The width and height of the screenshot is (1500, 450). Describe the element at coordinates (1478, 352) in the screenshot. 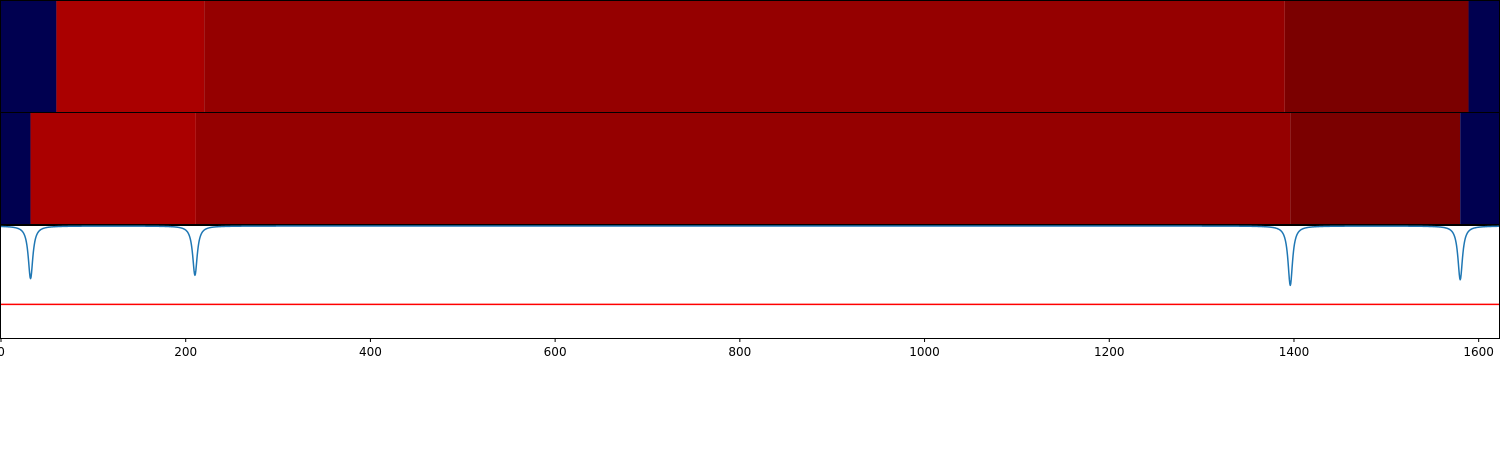

I see `x-tick-label-9: 1600` at that location.